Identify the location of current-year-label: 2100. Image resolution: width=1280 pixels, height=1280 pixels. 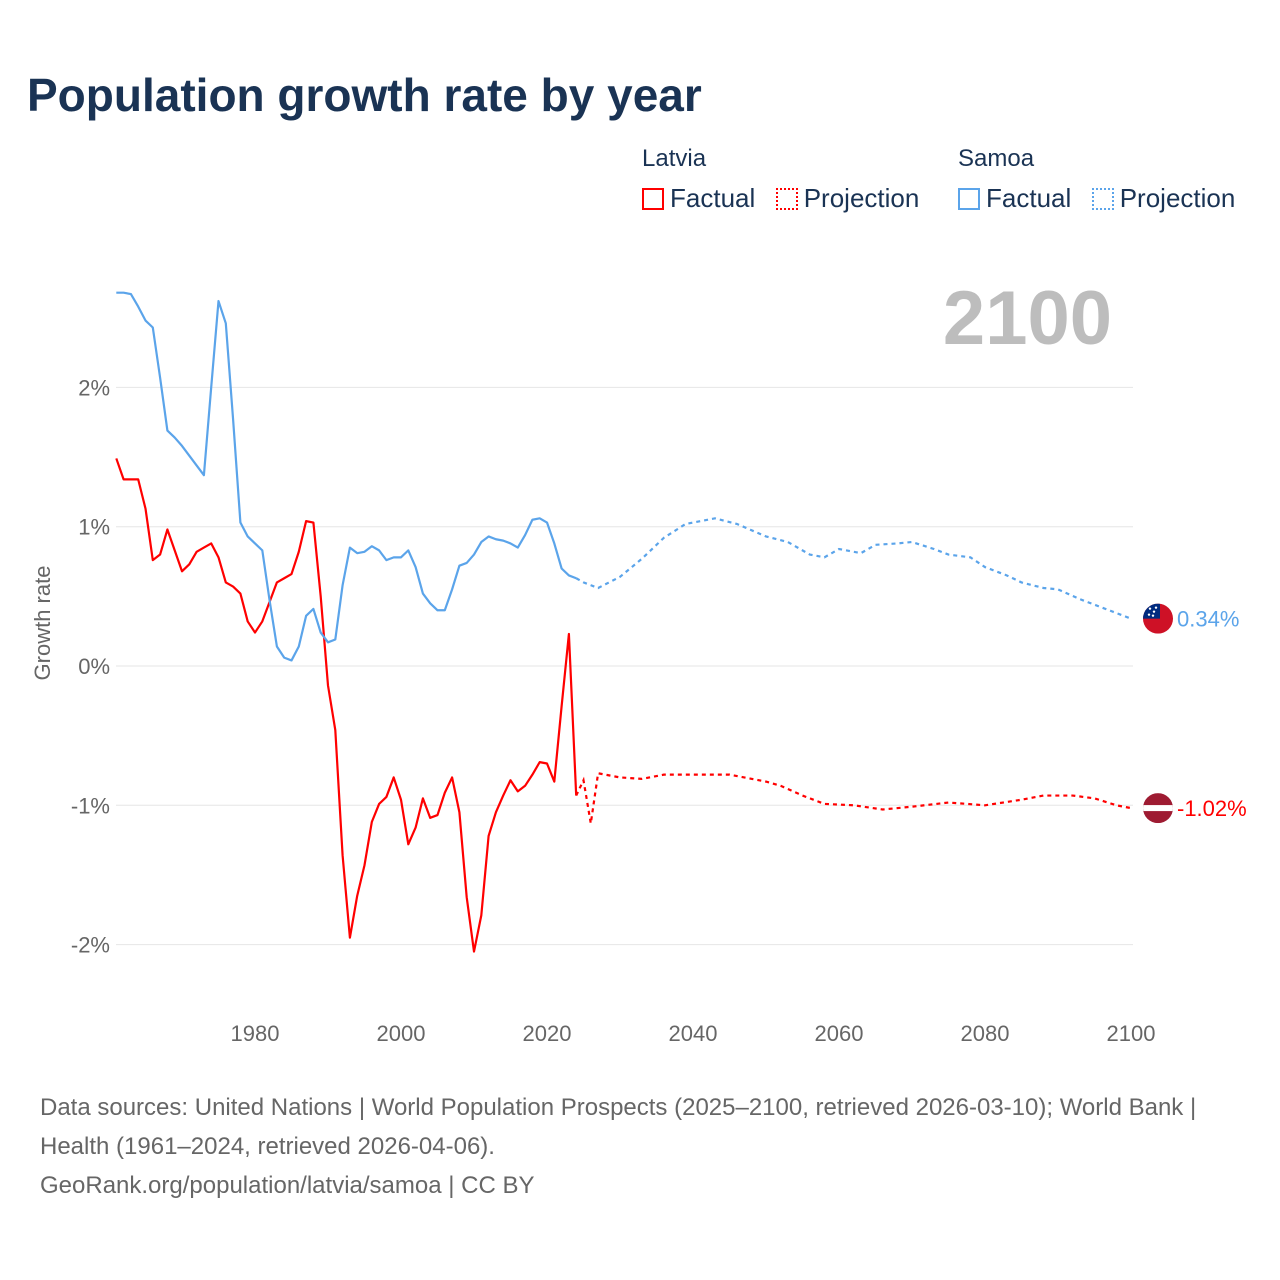
(1027, 318).